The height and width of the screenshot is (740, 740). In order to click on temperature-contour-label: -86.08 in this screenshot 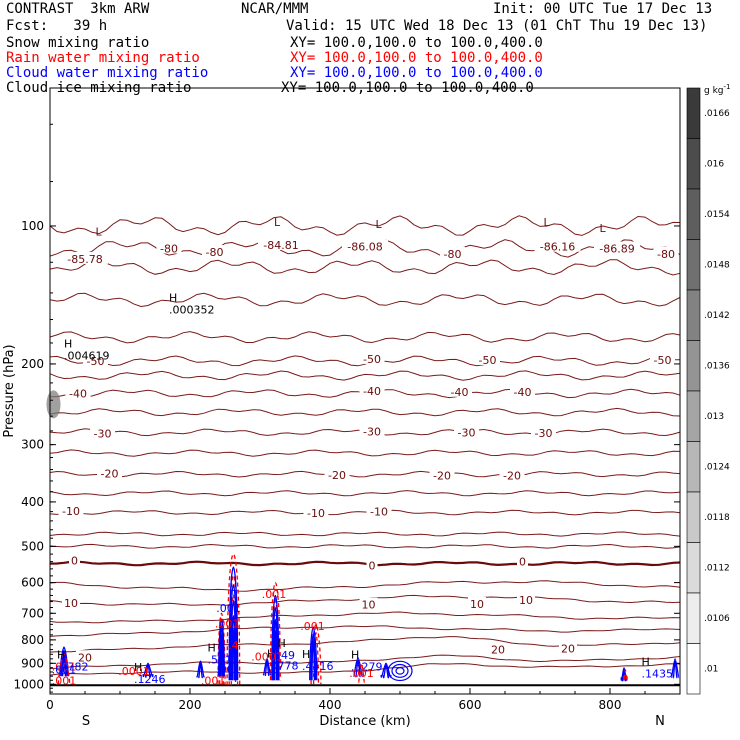, I will do `click(364, 247)`.